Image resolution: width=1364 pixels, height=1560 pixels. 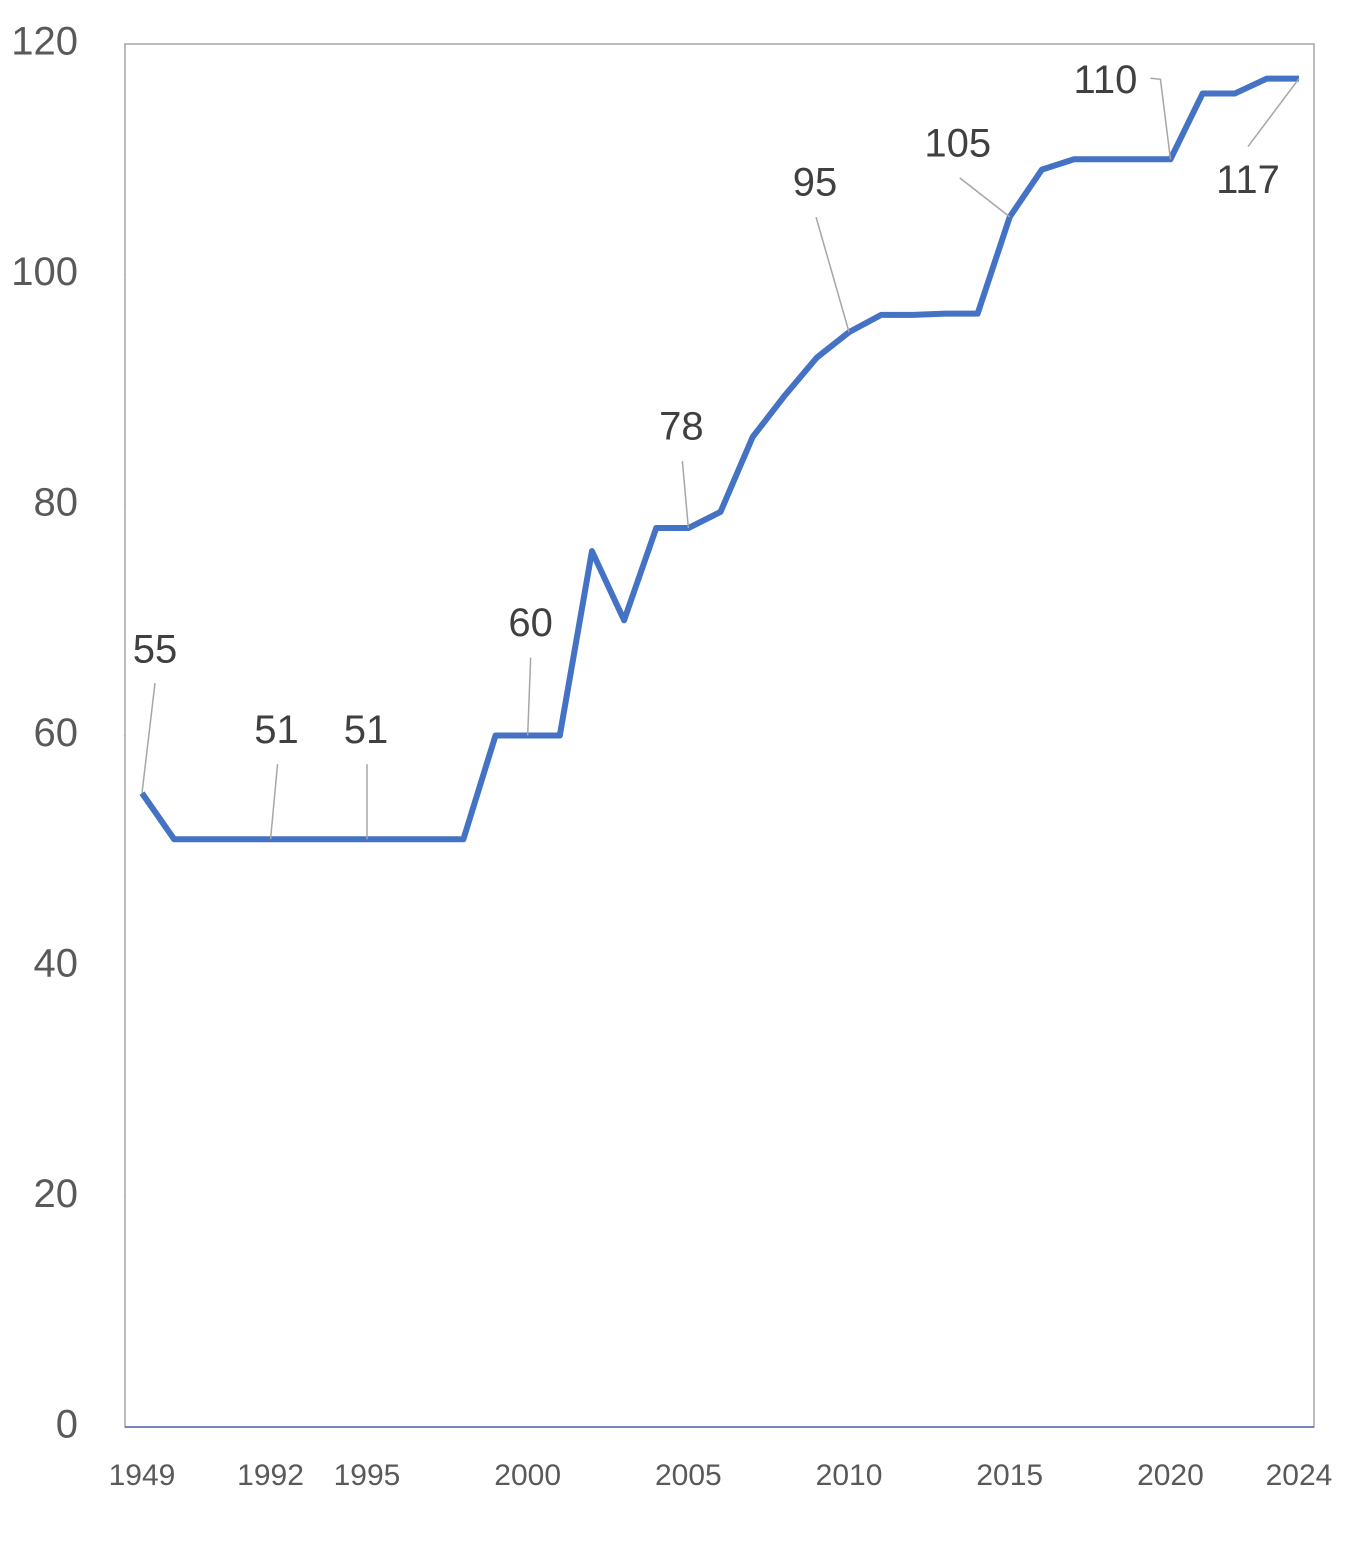 What do you see at coordinates (815, 183) in the screenshot?
I see `data-label: 95` at bounding box center [815, 183].